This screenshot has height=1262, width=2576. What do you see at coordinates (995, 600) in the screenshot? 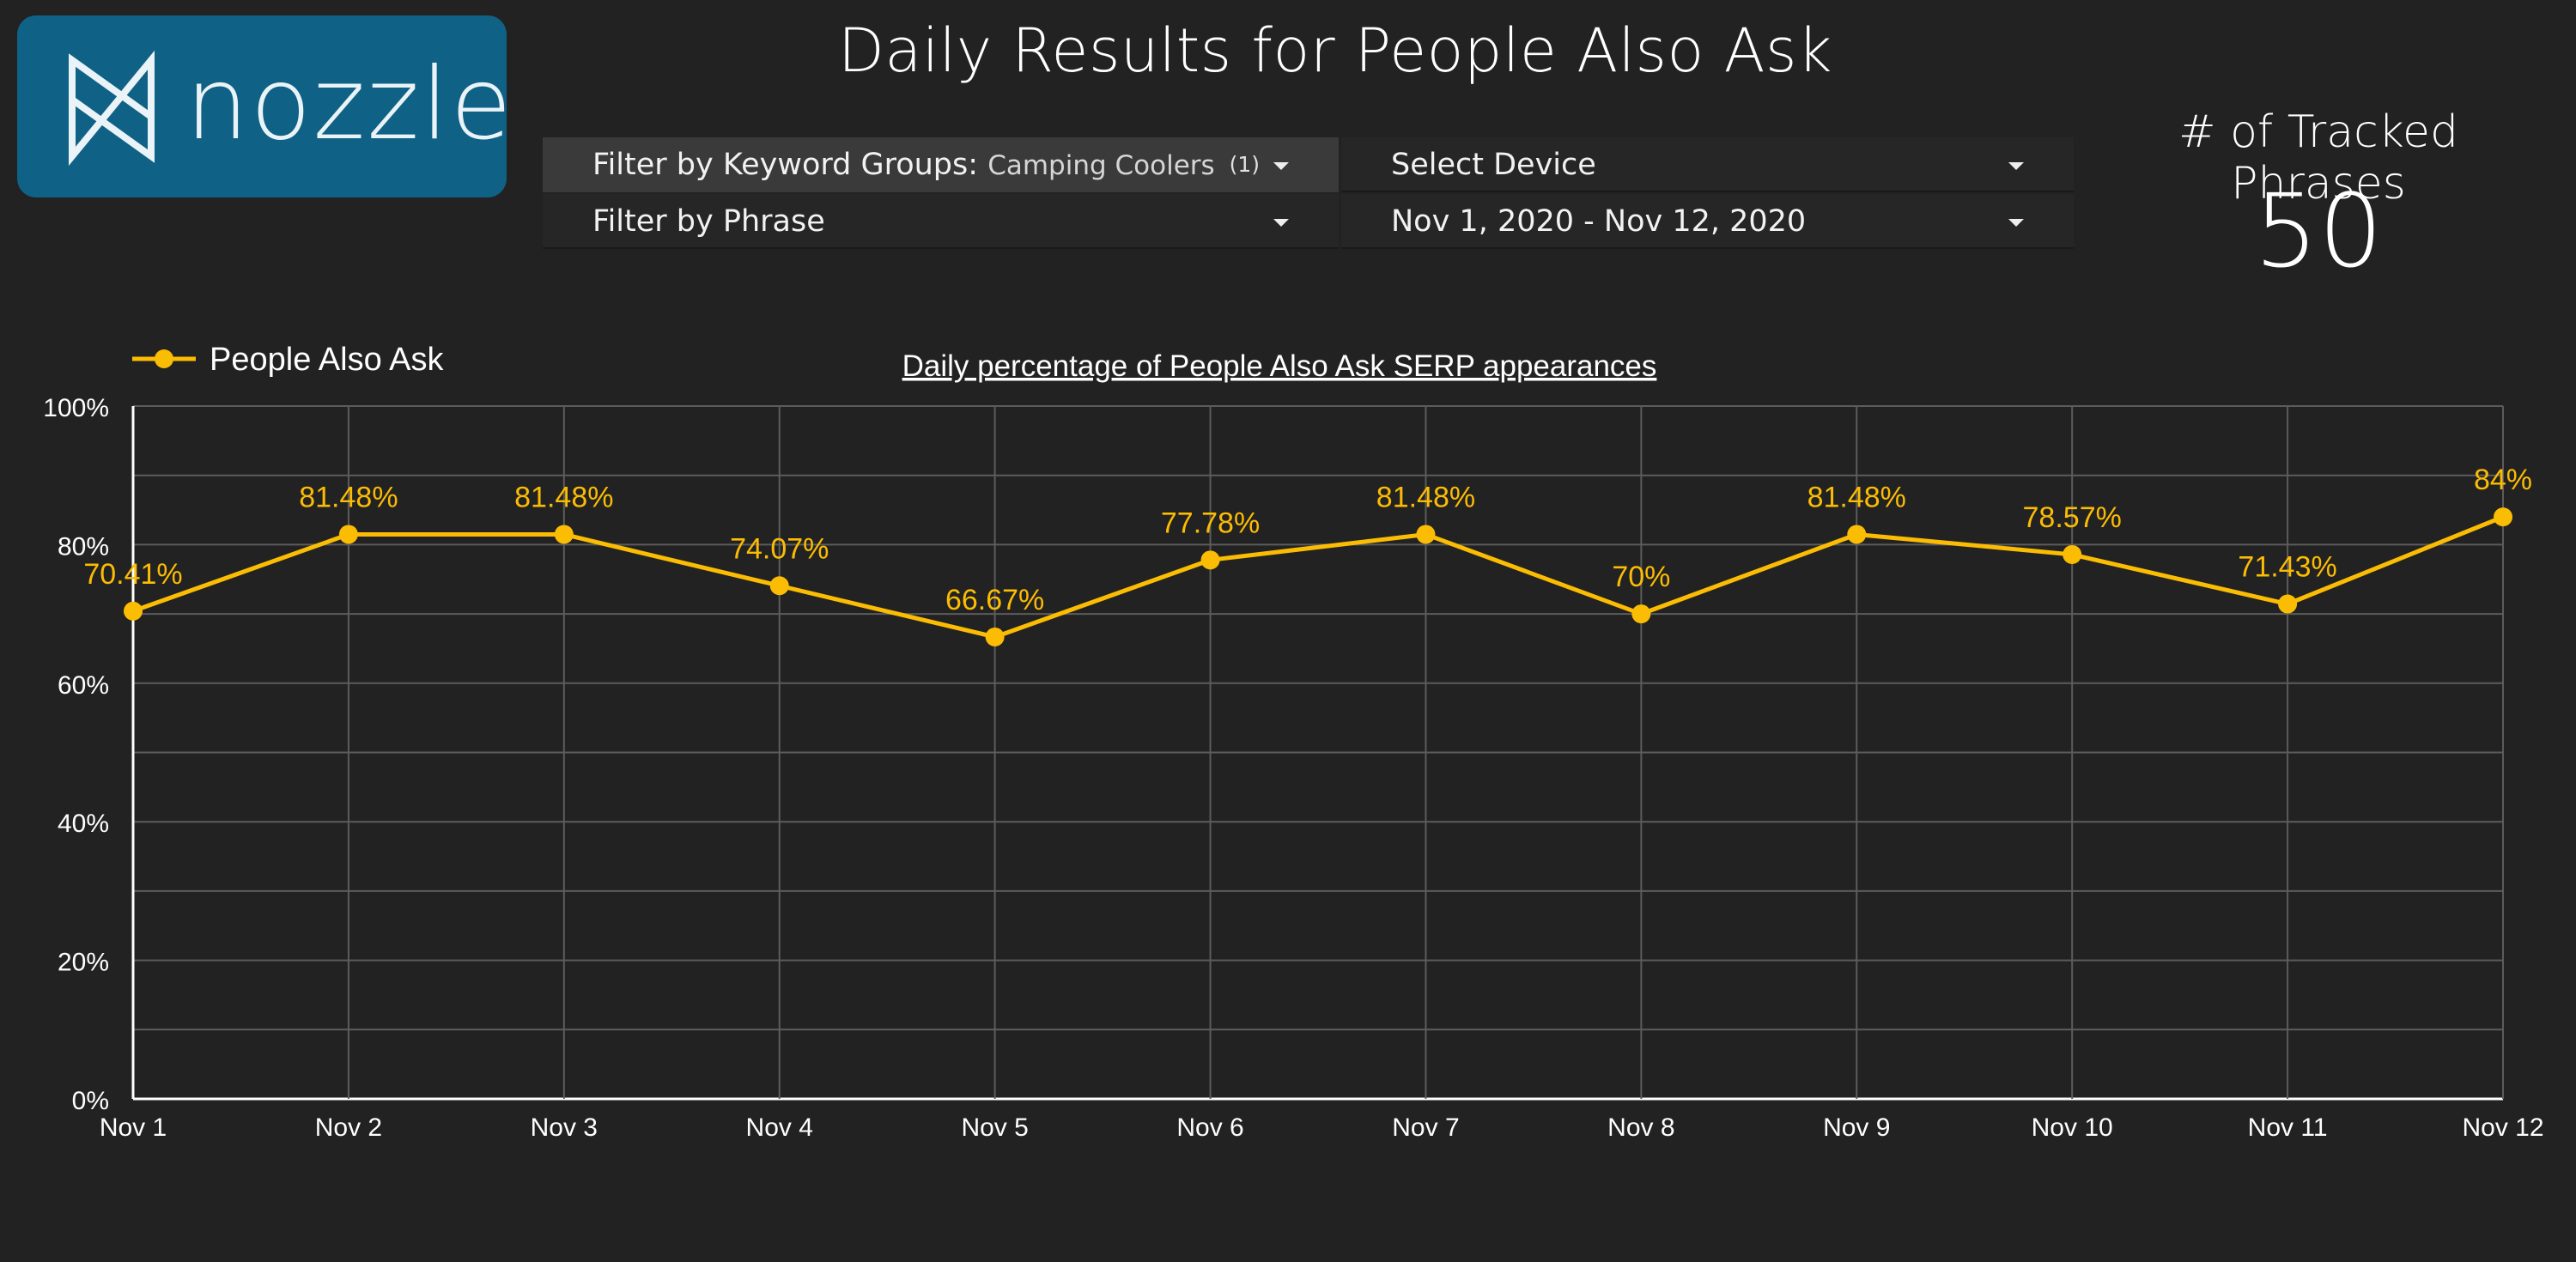
I see `data-label: 66.67%` at bounding box center [995, 600].